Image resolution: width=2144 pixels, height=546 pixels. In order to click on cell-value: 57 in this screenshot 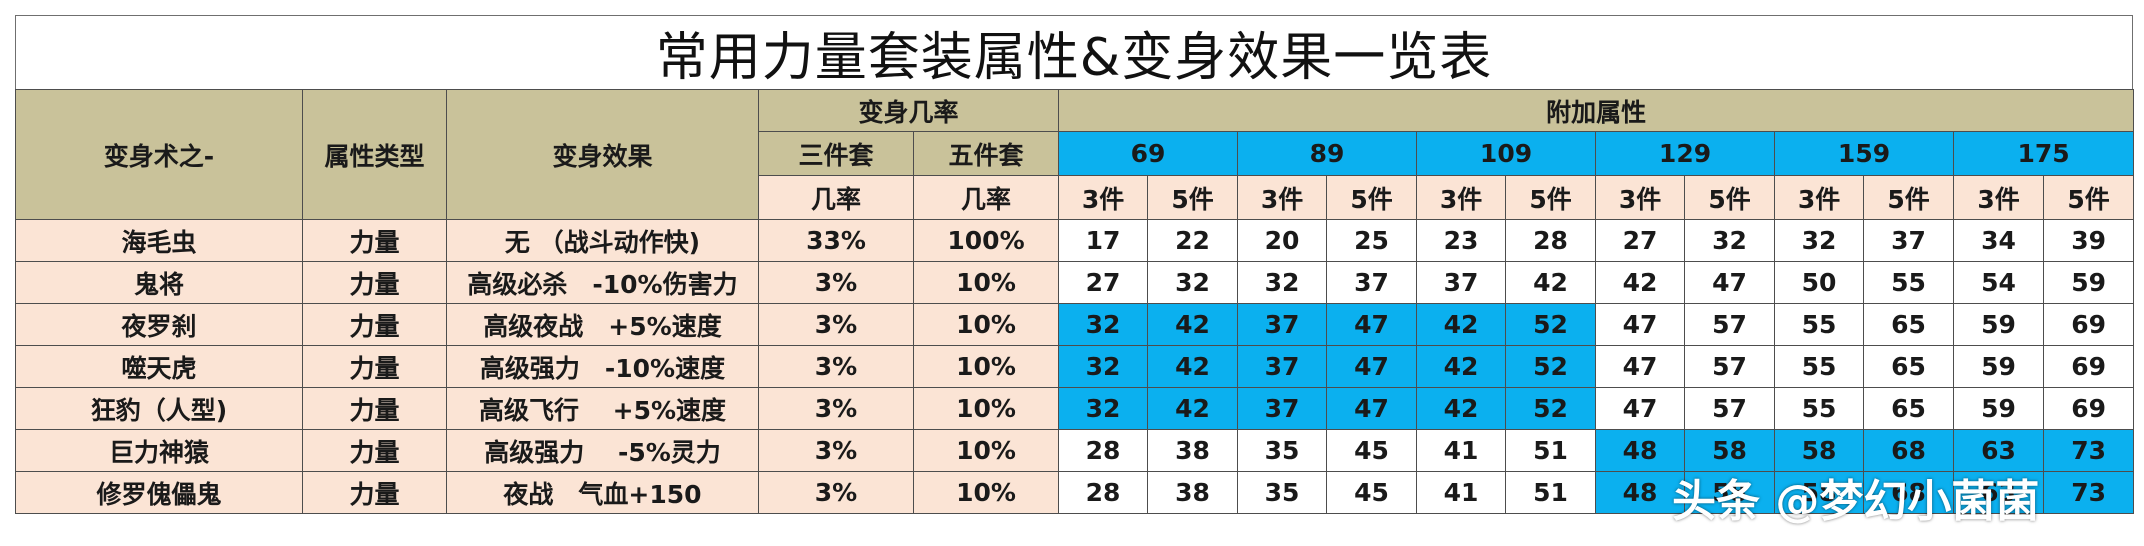, I will do `click(1730, 324)`.